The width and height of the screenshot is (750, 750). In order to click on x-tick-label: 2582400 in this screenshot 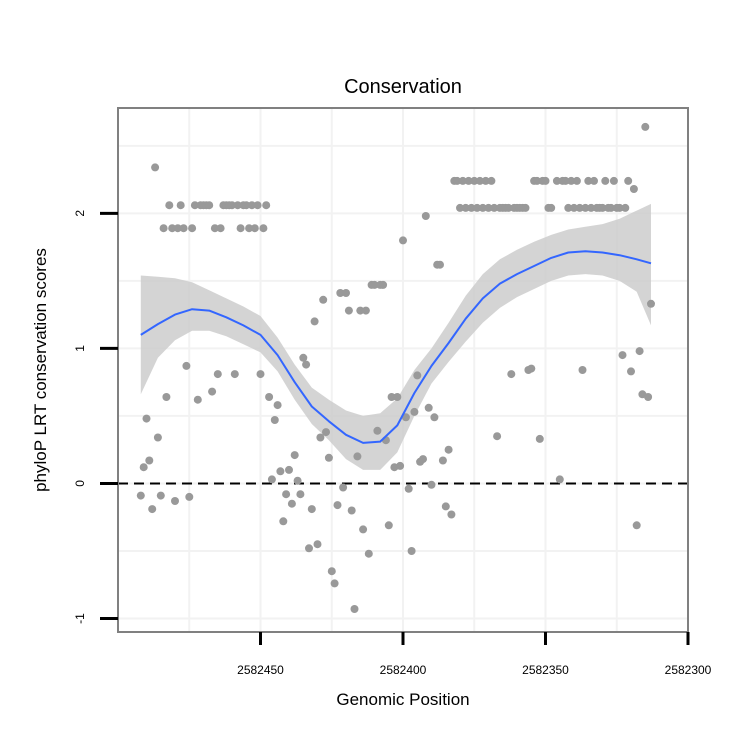, I will do `click(403, 670)`.